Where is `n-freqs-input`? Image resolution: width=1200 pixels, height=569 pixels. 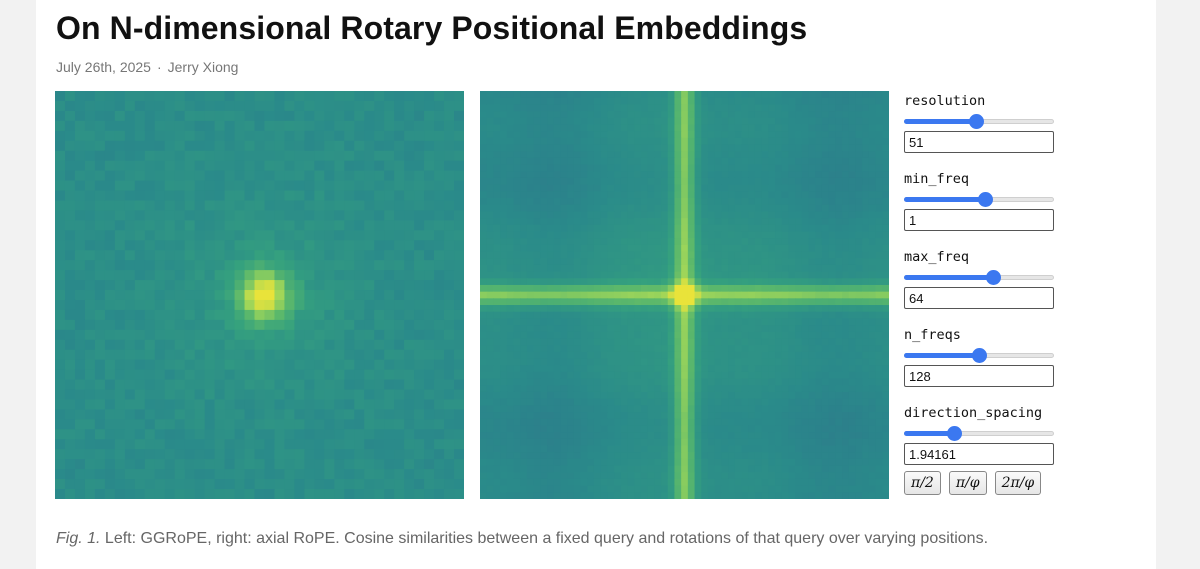 n-freqs-input is located at coordinates (979, 376).